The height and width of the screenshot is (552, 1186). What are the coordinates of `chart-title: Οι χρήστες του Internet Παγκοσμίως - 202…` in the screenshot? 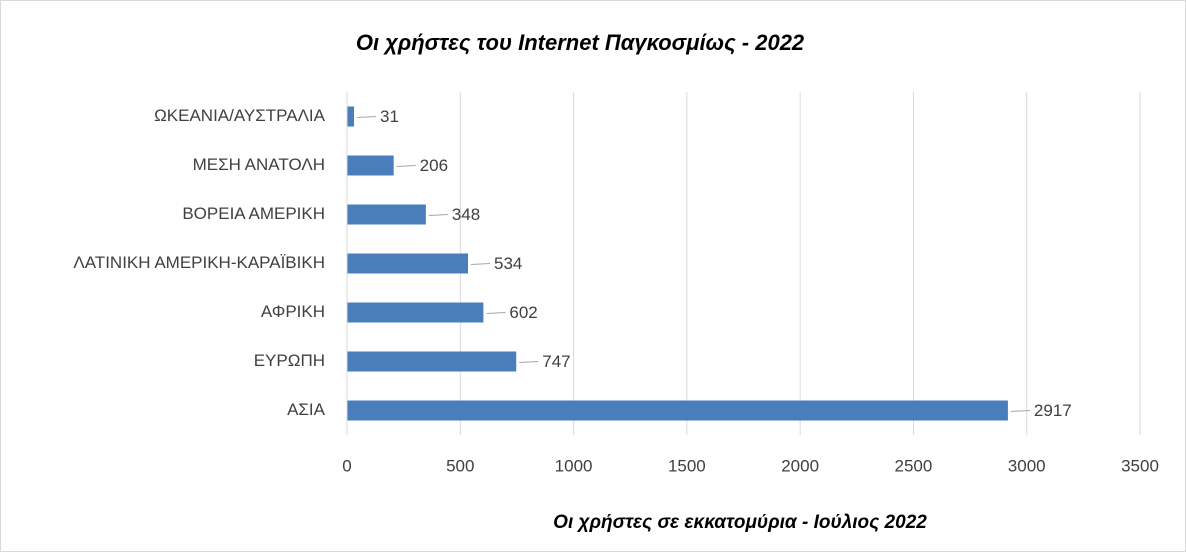 It's located at (580, 42).